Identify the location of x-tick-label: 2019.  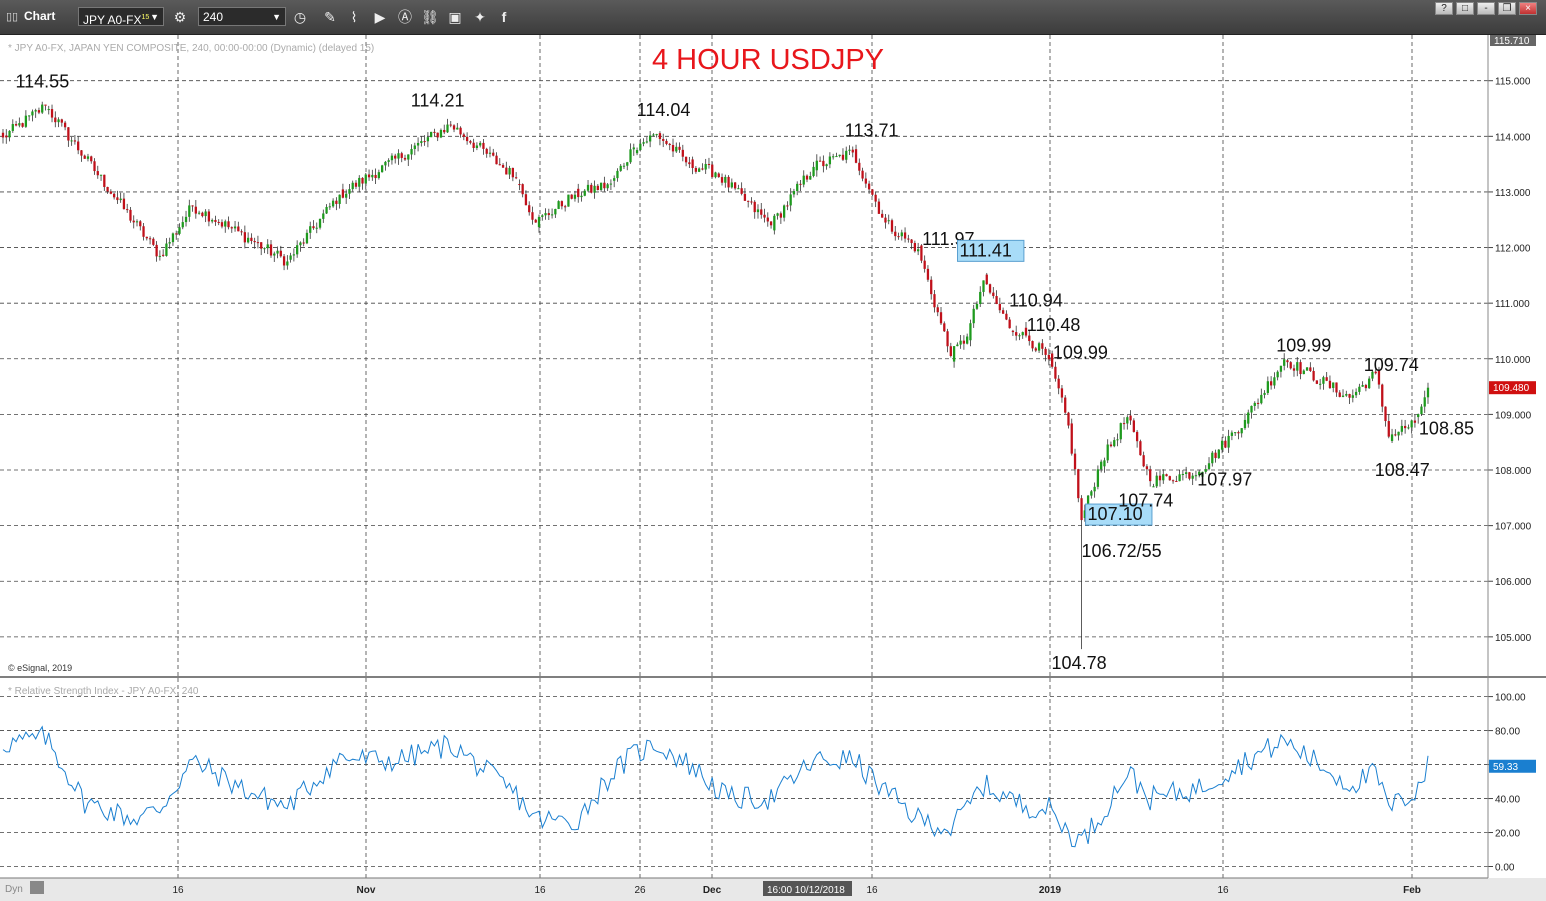
(1050, 890).